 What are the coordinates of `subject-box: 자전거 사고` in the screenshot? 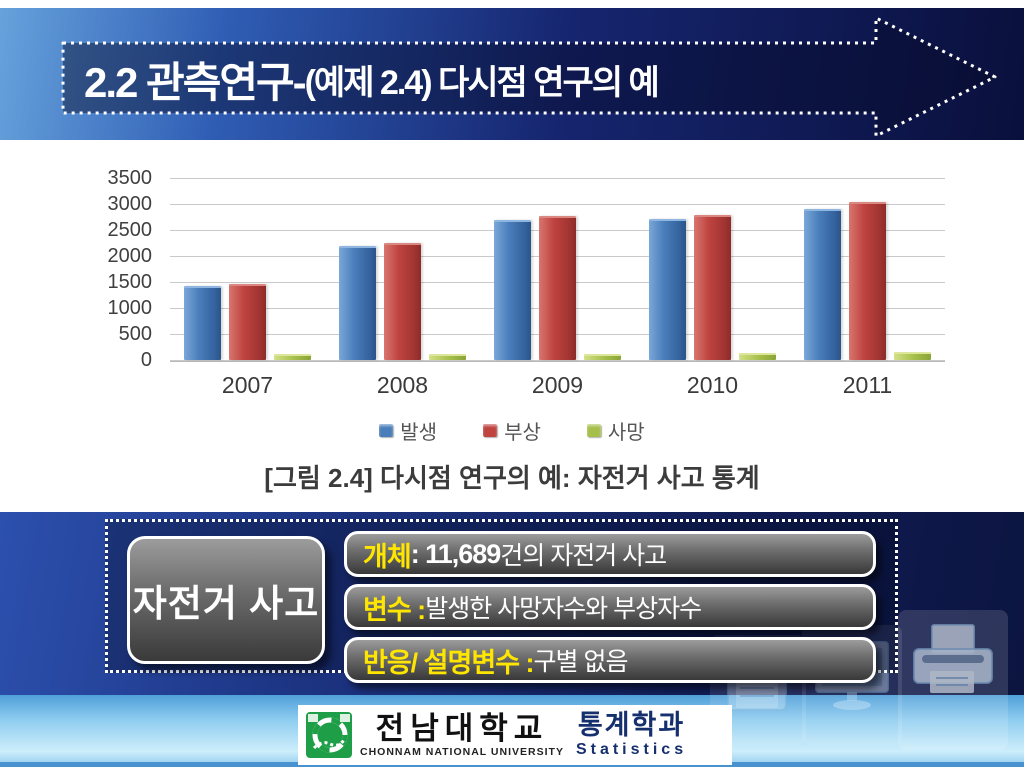 It's located at (226, 600).